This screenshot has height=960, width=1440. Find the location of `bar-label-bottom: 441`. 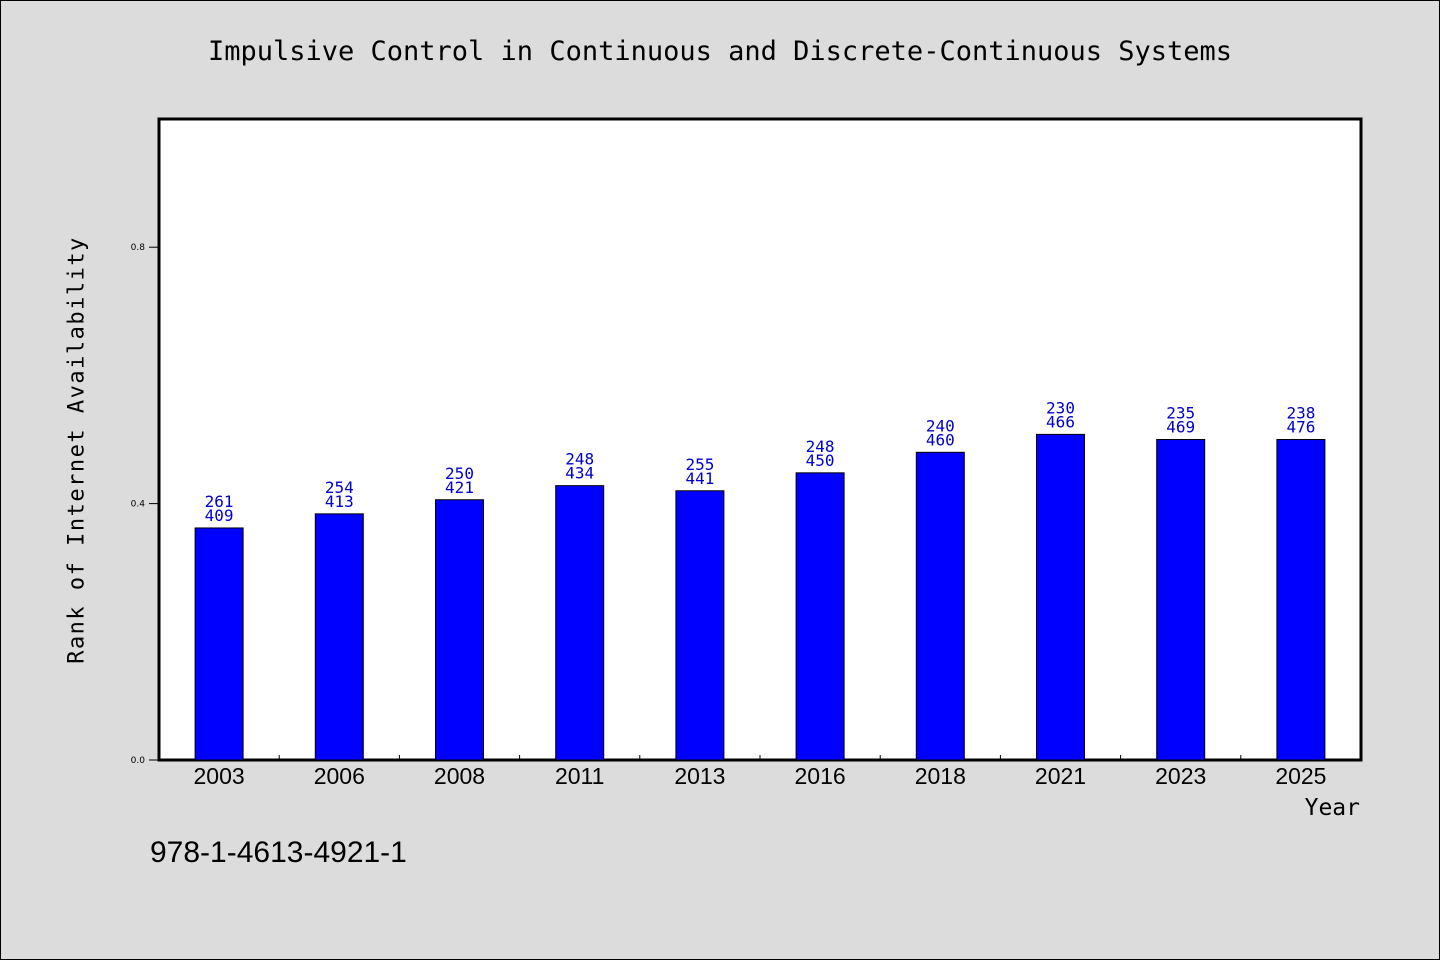

bar-label-bottom: 441 is located at coordinates (699, 478).